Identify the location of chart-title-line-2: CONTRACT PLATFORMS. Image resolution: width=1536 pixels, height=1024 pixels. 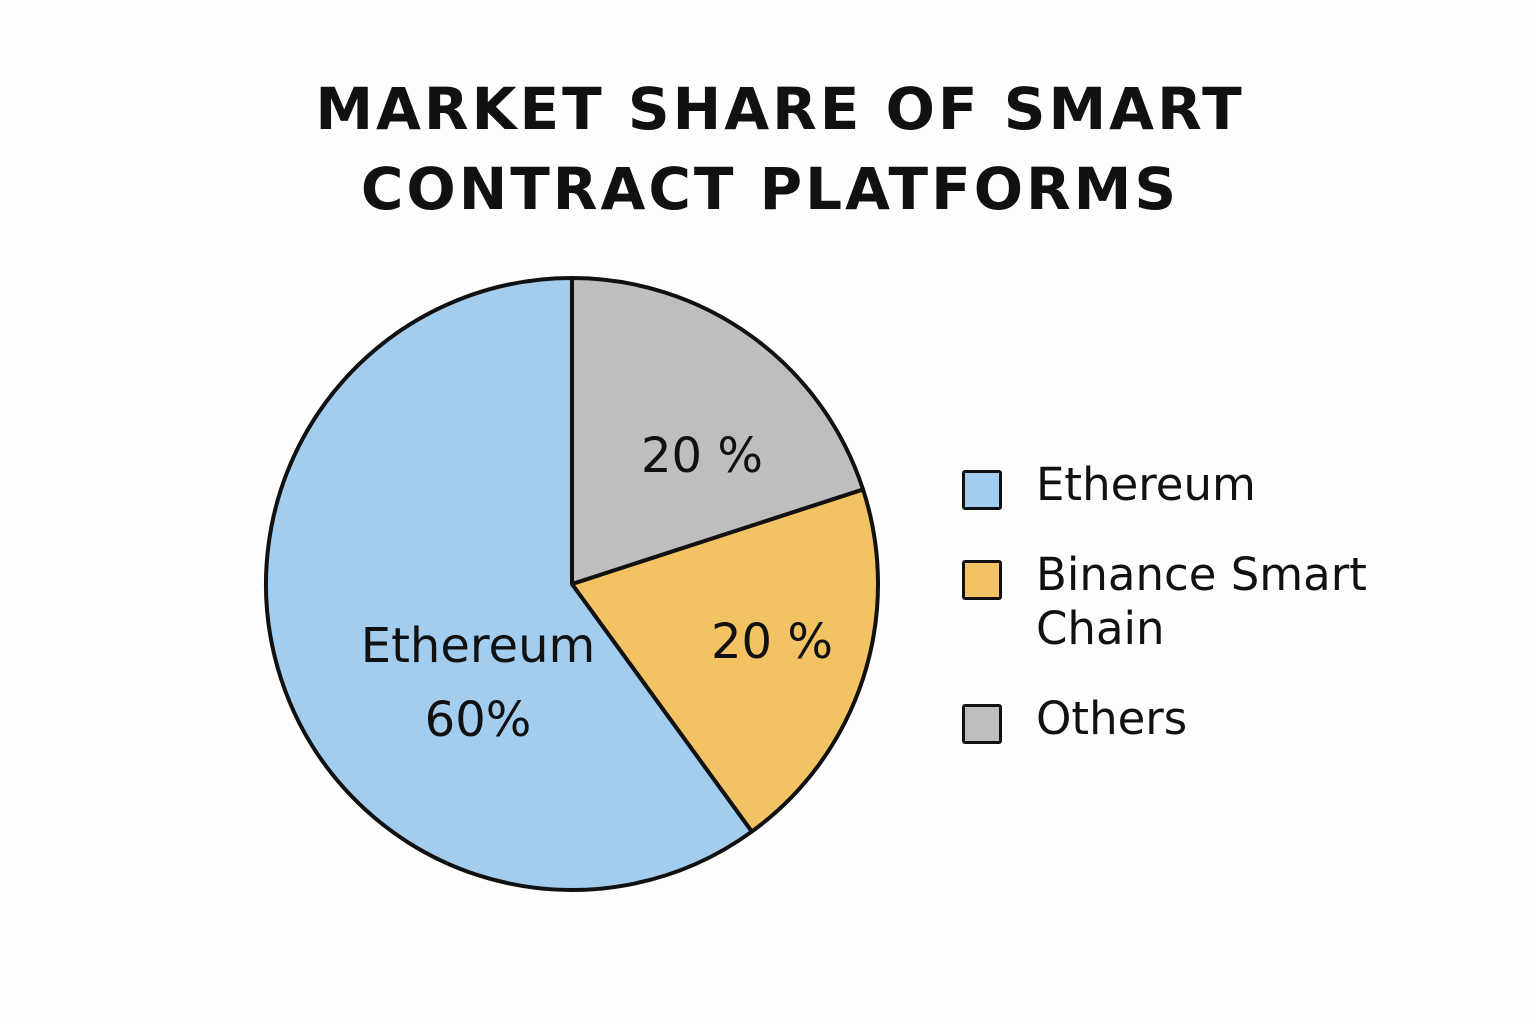
(770, 189).